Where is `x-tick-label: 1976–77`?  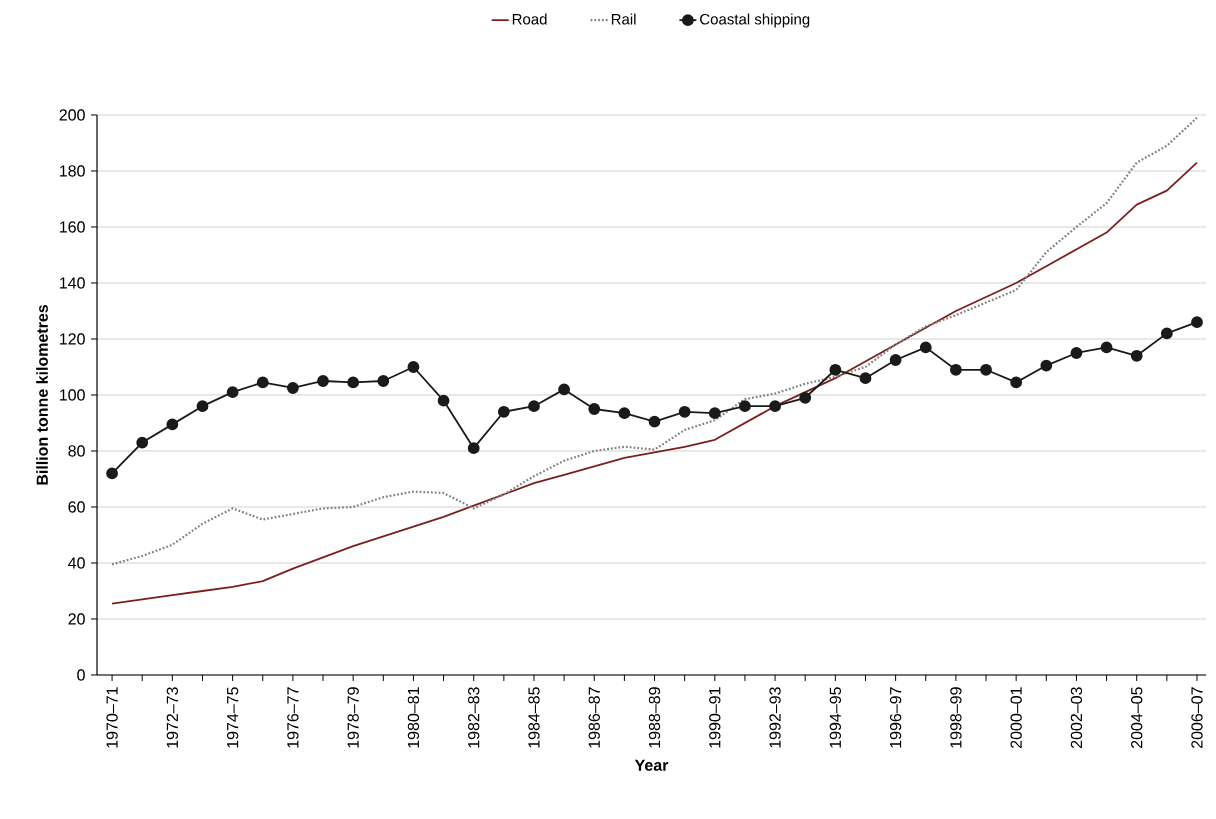
x-tick-label: 1976–77 is located at coordinates (293, 717).